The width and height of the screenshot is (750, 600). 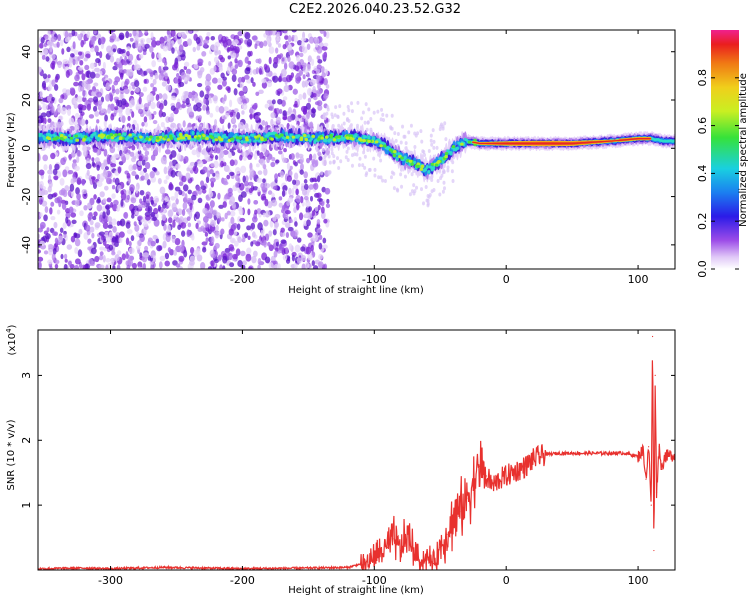 What do you see at coordinates (90, 140) in the screenshot?
I see `ridge-blob` at bounding box center [90, 140].